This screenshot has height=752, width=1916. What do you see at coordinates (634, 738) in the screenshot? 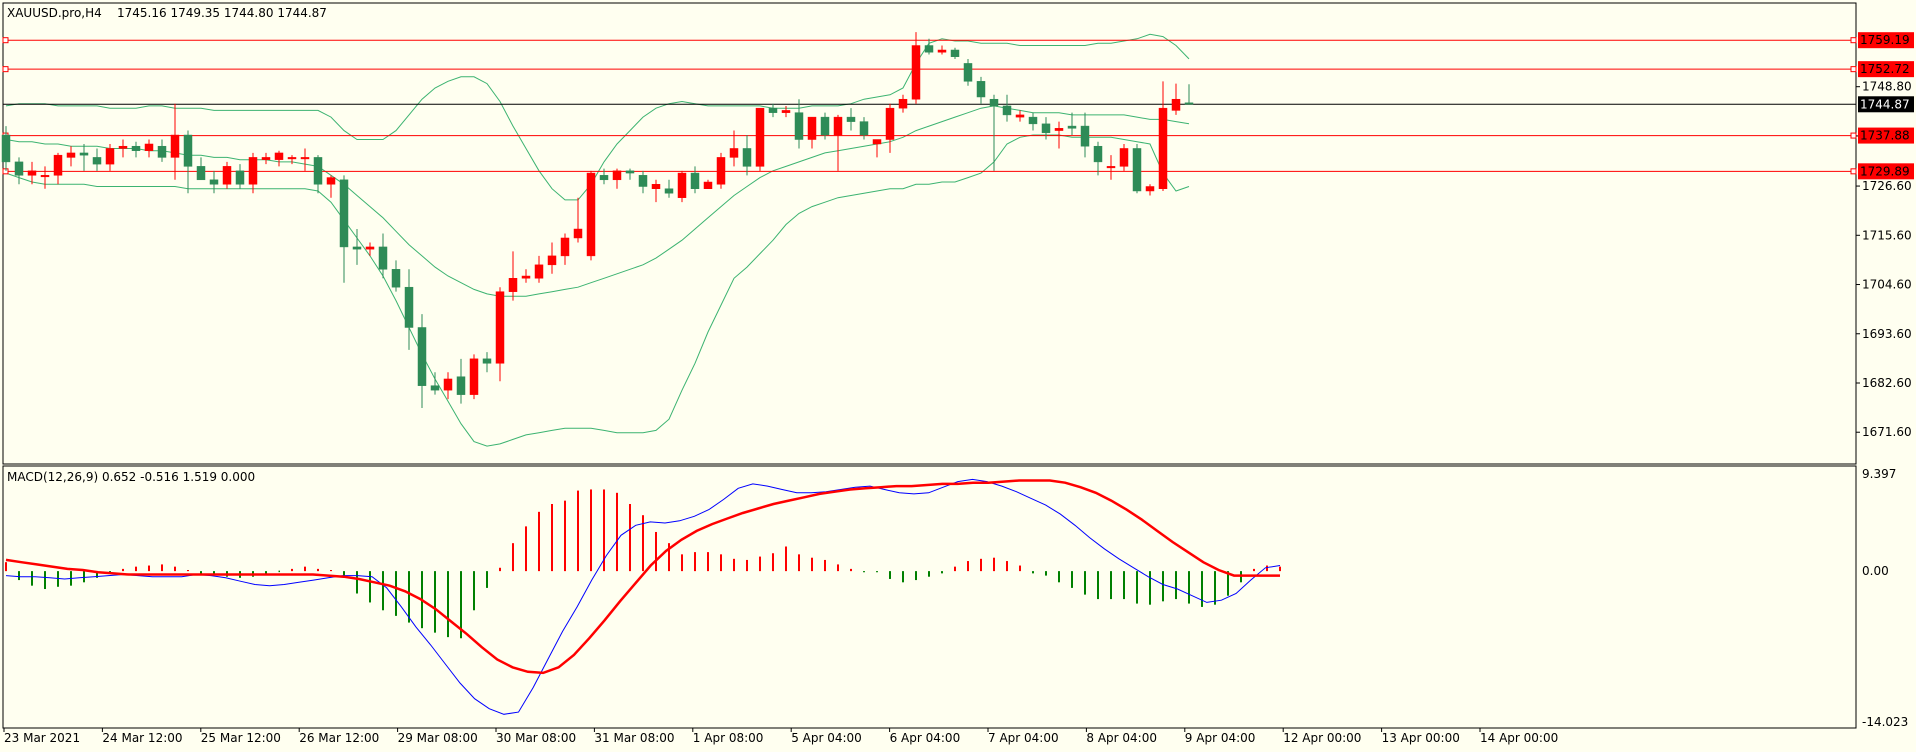
I see `time-tick-label: 31 Mar 08:00` at bounding box center [634, 738].